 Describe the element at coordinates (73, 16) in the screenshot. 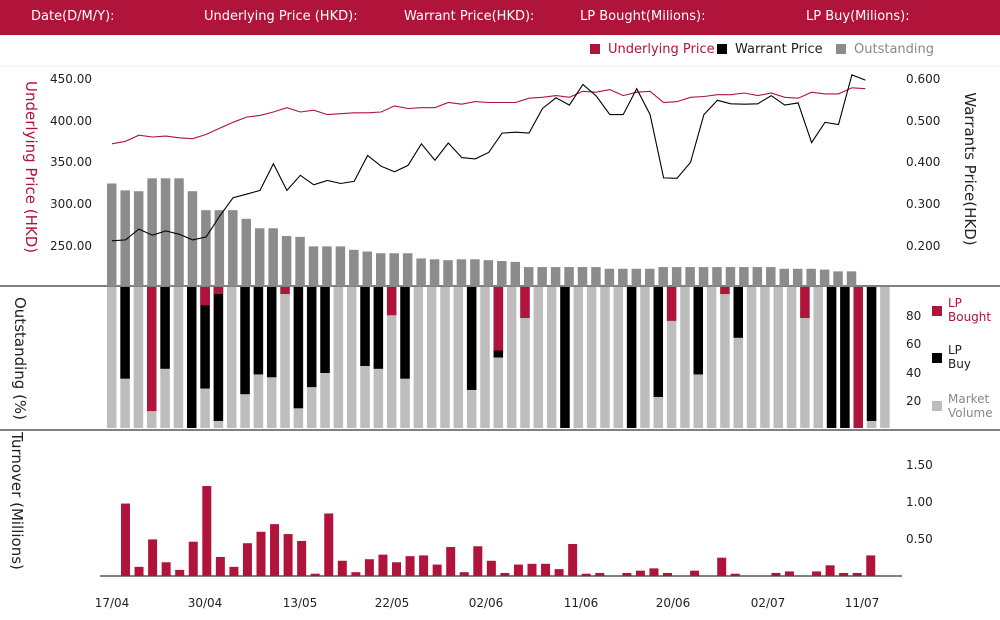

I see `date-label: Date(D/M/Y):` at that location.